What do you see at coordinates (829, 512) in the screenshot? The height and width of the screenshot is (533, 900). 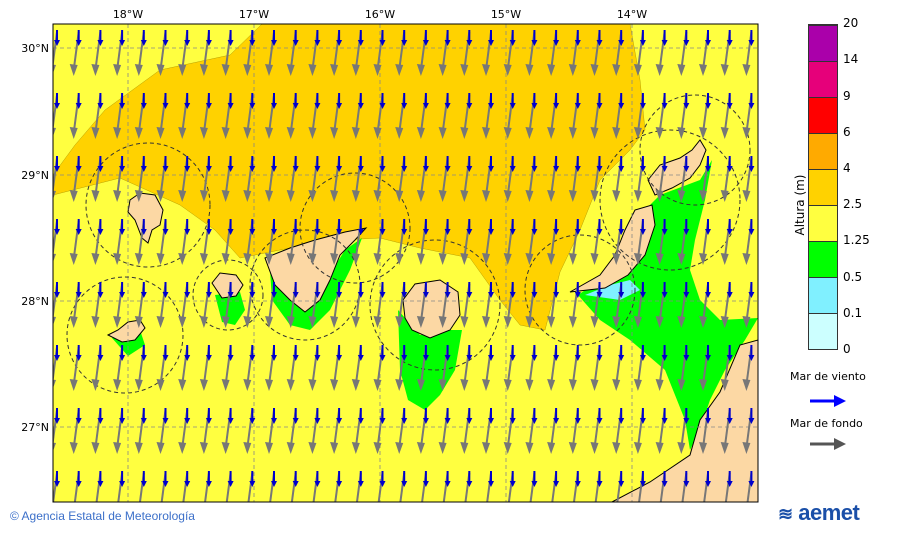 I see `aemet-logo-text: aemet` at bounding box center [829, 512].